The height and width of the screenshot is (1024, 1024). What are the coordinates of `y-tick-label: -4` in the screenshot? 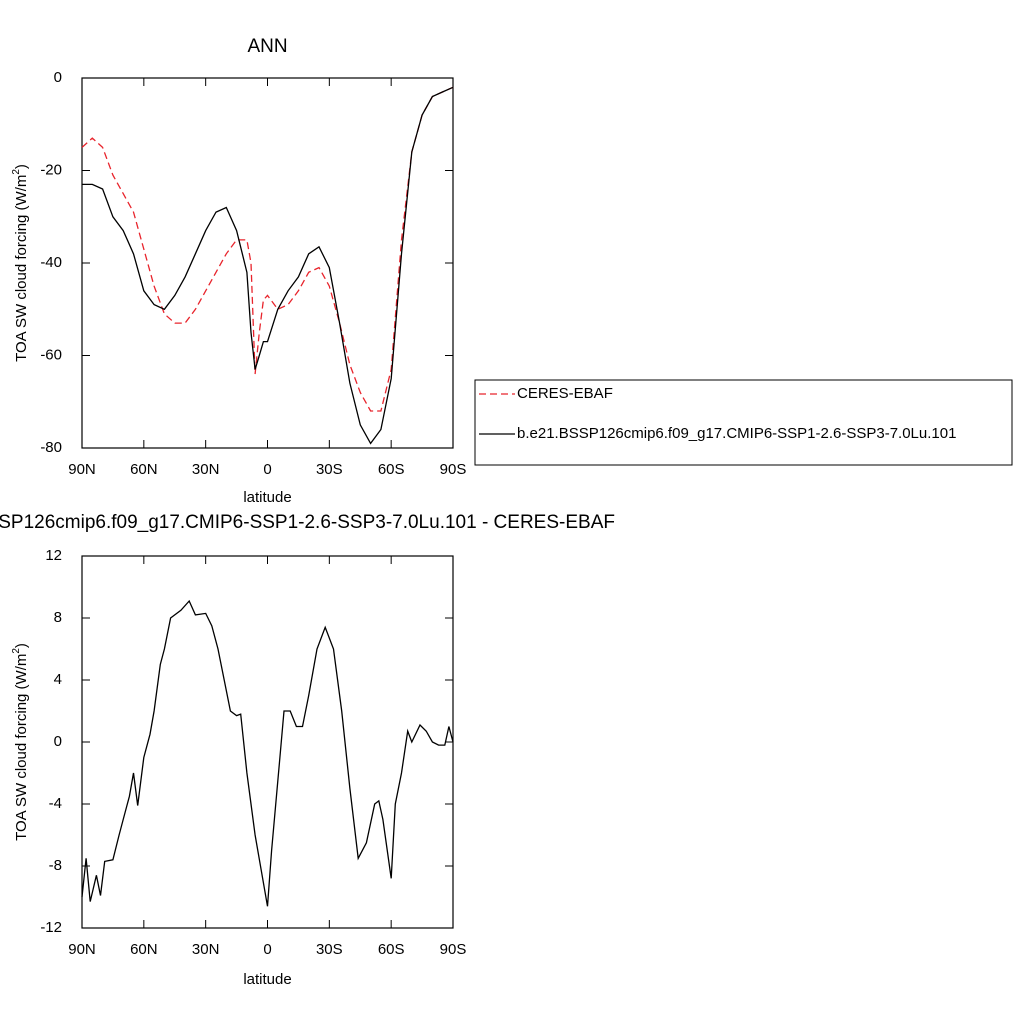 It's located at (55, 803).